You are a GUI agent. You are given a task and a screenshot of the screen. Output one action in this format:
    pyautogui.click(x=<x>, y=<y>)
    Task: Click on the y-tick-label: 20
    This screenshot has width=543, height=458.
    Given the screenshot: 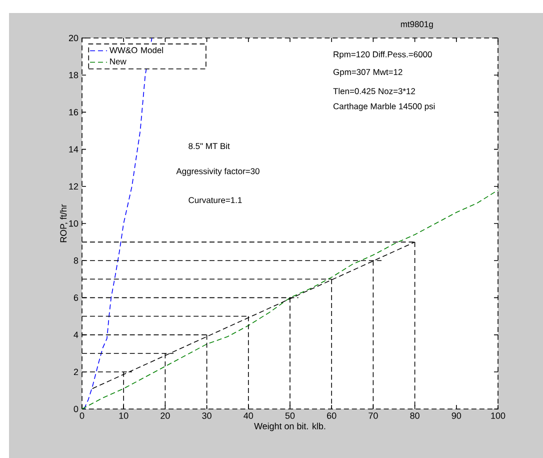 What is the action you would take?
    pyautogui.click(x=73, y=38)
    